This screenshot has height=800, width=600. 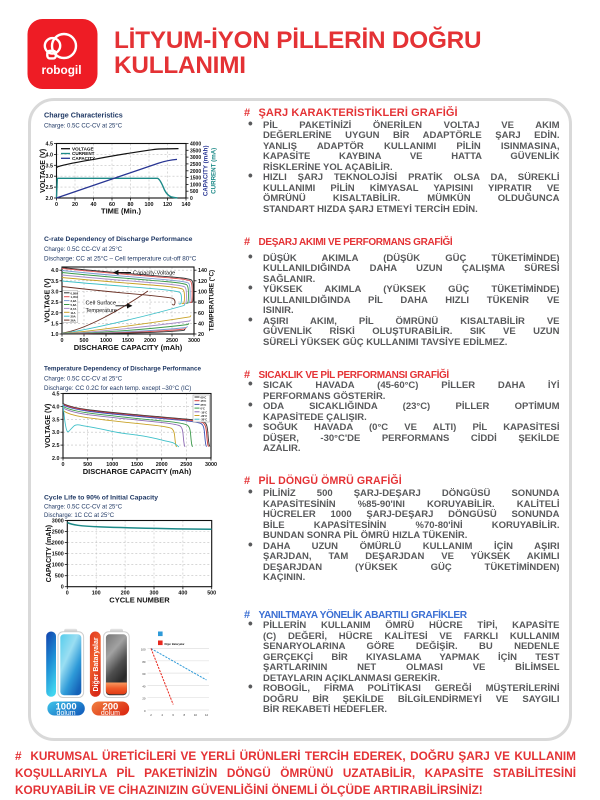 What do you see at coordinates (56, 433) in the screenshot?
I see `svg-text: 3.0` at bounding box center [56, 433].